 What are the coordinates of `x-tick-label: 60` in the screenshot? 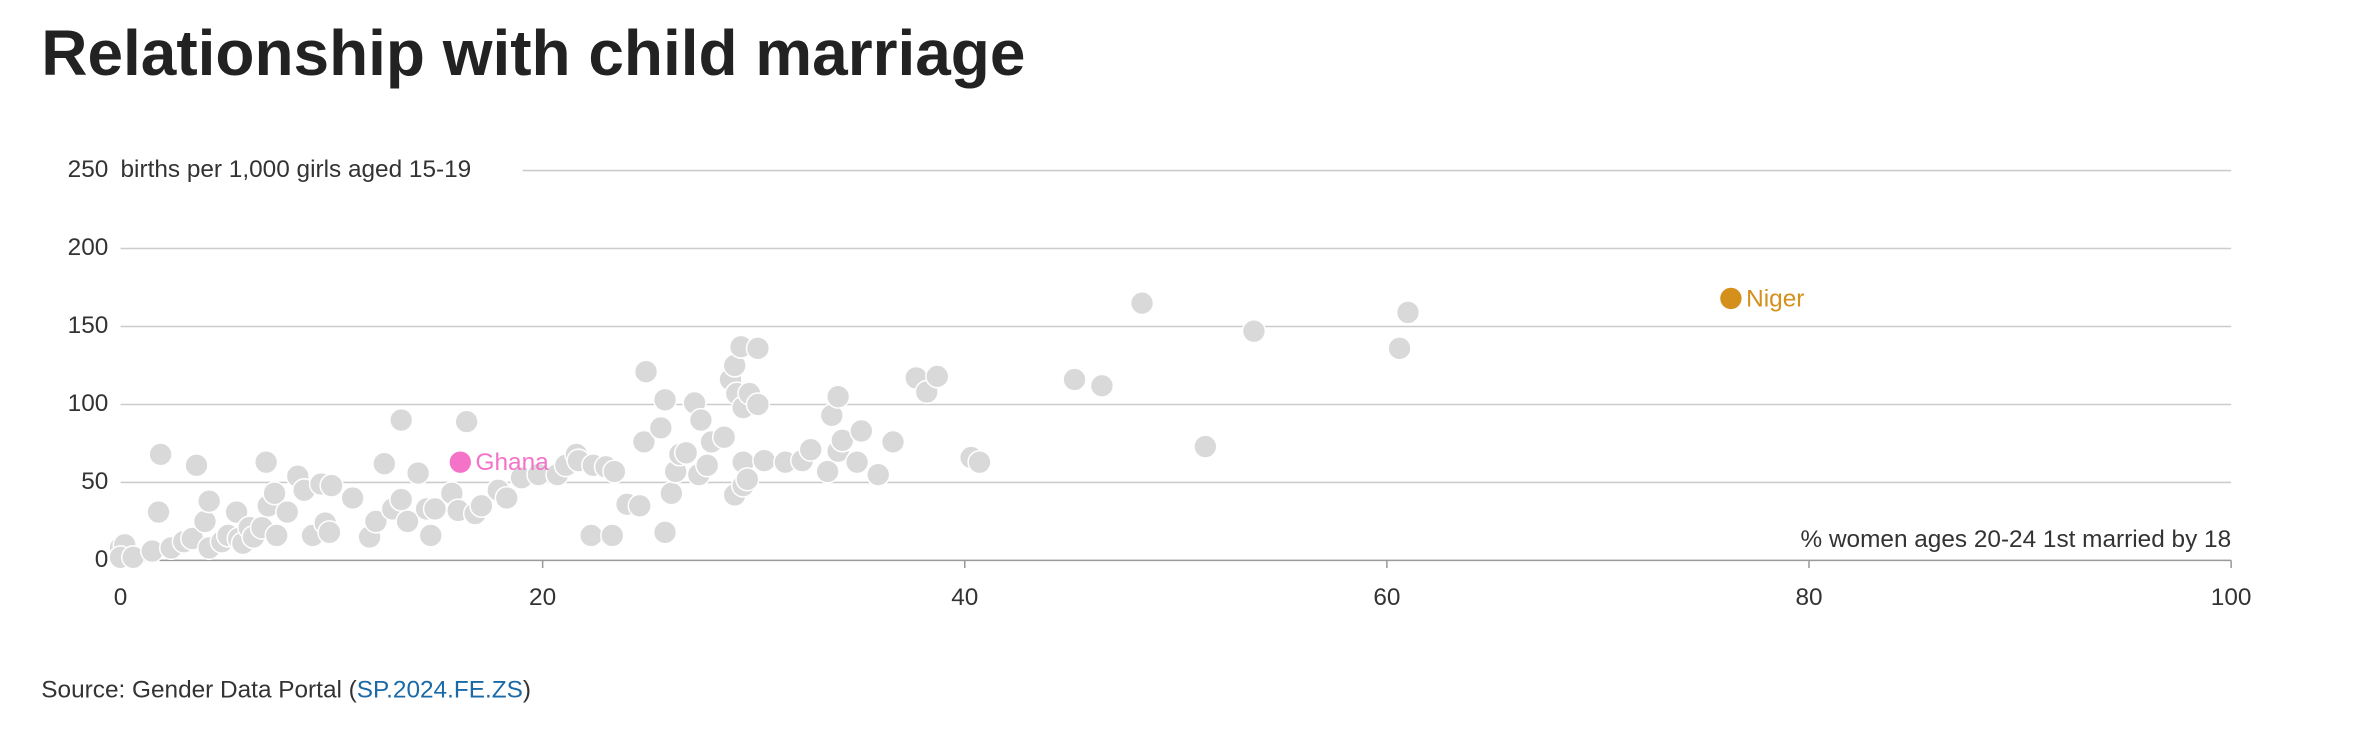 It's located at (1386, 597).